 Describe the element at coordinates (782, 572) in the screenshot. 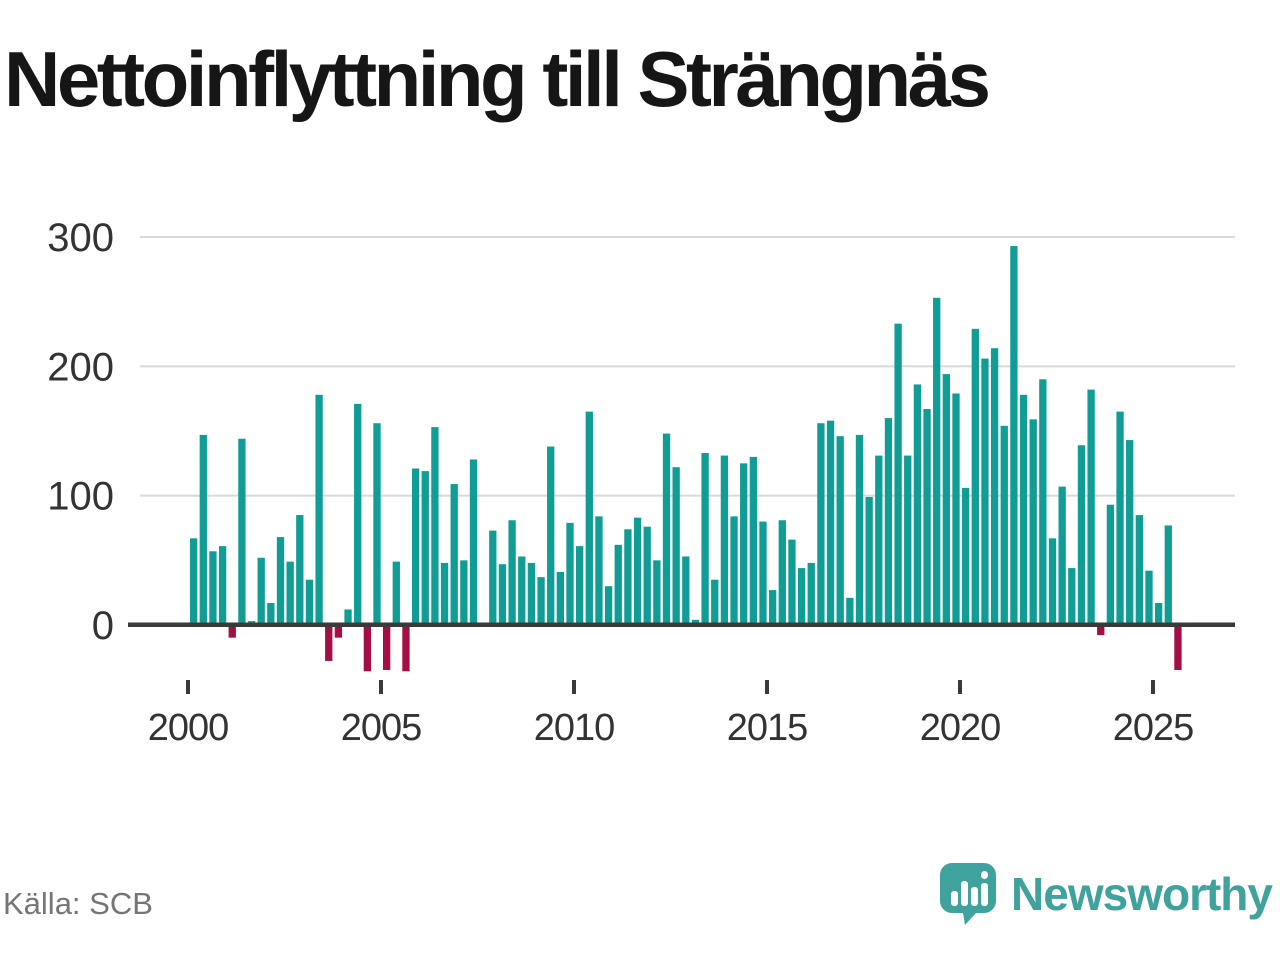

I see `bar-2015-Q2` at that location.